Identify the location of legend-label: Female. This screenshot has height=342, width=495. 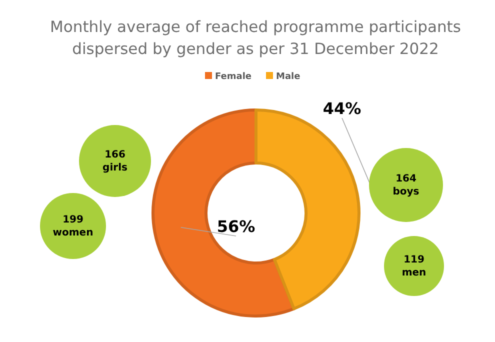
(233, 77).